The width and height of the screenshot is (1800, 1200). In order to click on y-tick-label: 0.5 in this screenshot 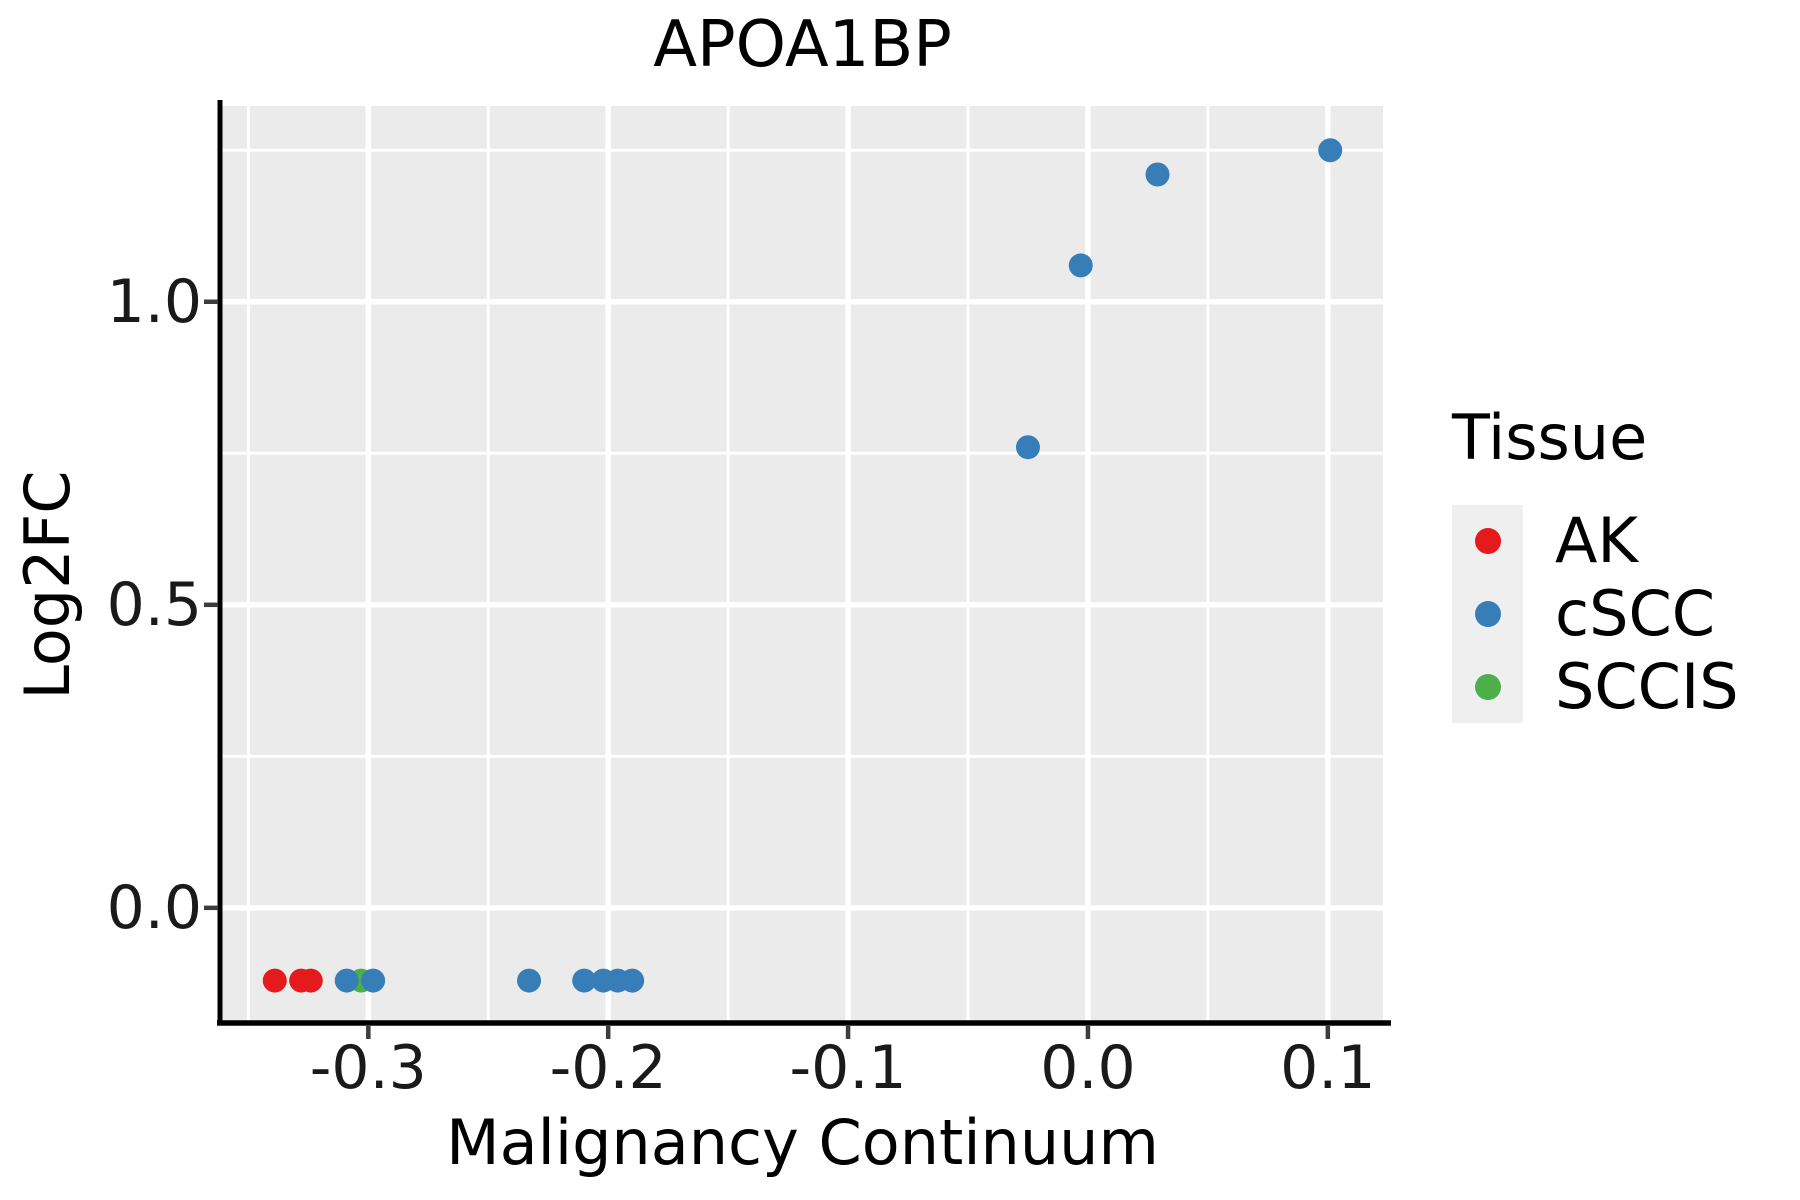, I will do `click(154, 604)`.